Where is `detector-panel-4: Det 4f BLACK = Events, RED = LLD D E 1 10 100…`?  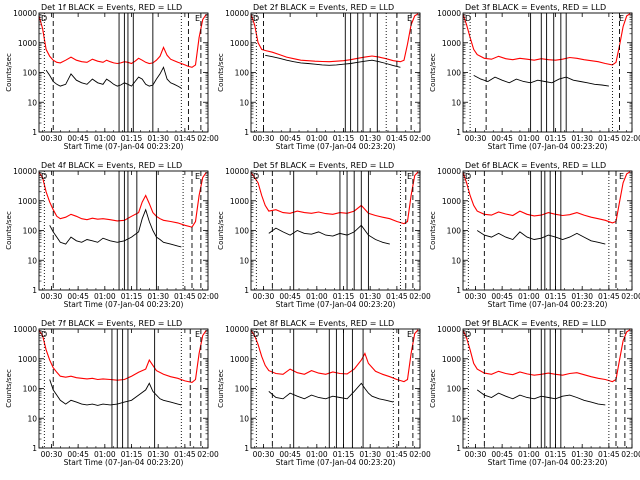
detector-panel-4: Det 4f BLACK = Events, RED = LLD D E 1 10 100… is located at coordinates (112, 235).